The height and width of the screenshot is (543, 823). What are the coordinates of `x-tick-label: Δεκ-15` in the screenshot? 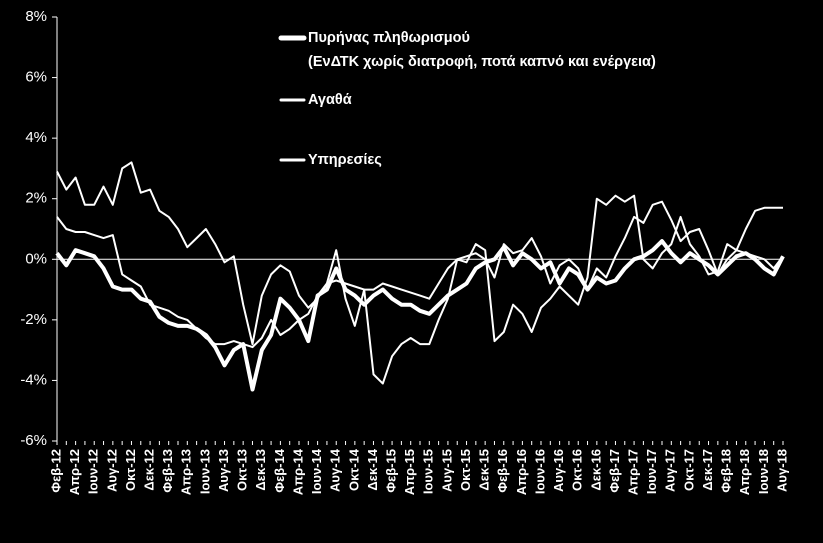 It's located at (484, 470).